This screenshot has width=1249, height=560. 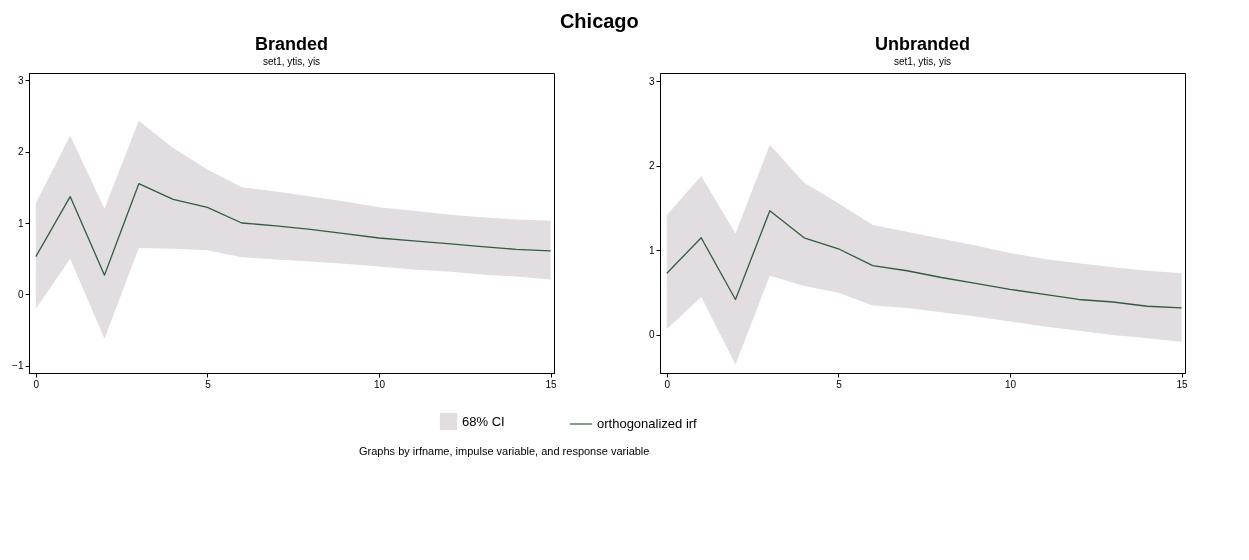 What do you see at coordinates (599, 20) in the screenshot?
I see `text: Chicago` at bounding box center [599, 20].